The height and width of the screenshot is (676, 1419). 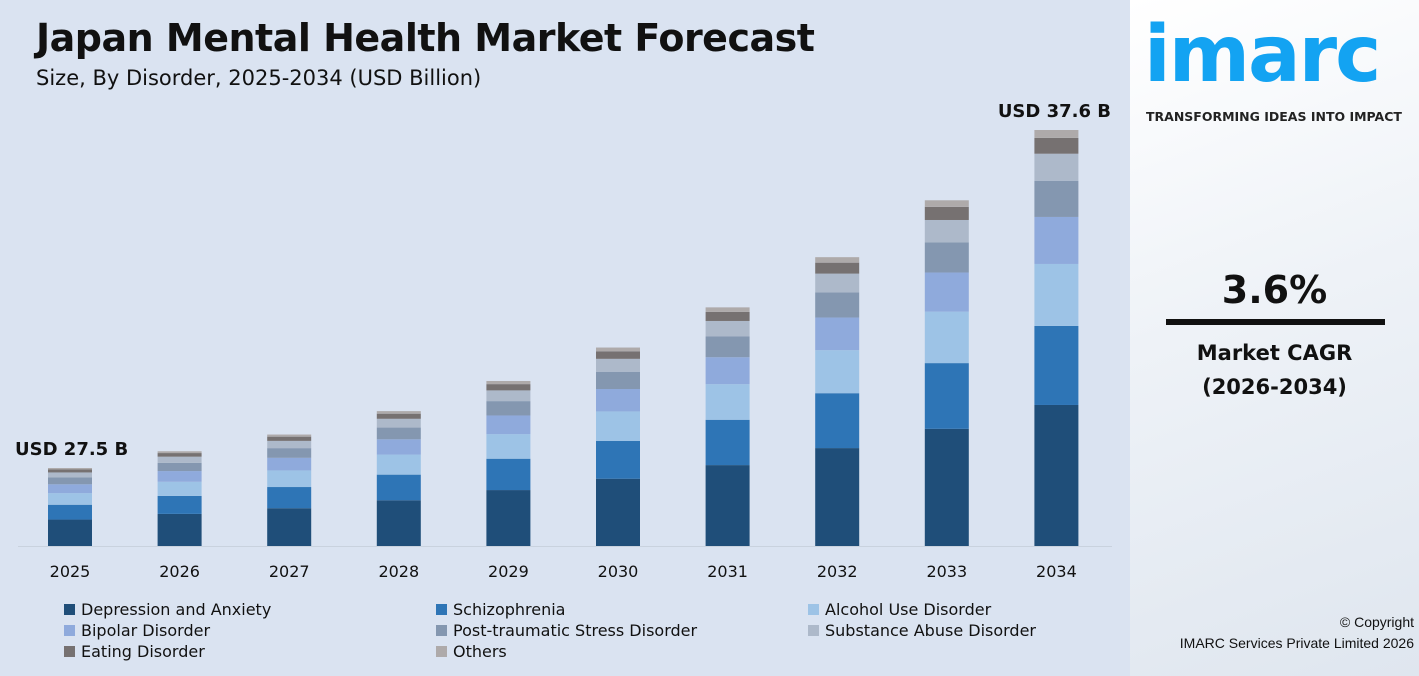 What do you see at coordinates (509, 609) in the screenshot?
I see `legend-label: Schizophrenia` at bounding box center [509, 609].